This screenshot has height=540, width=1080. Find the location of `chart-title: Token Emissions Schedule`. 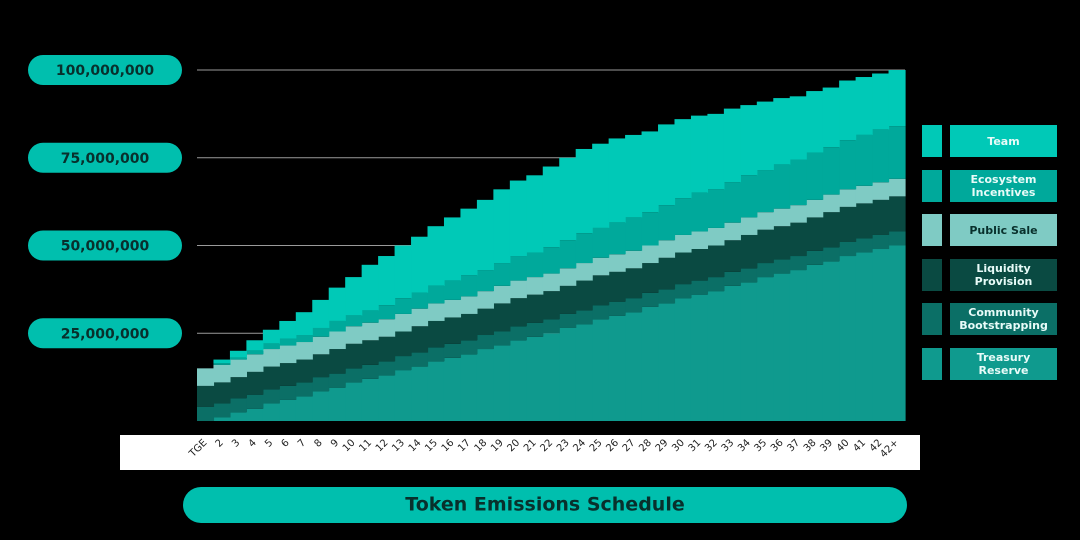

chart-title: Token Emissions Schedule is located at coordinates (544, 505).